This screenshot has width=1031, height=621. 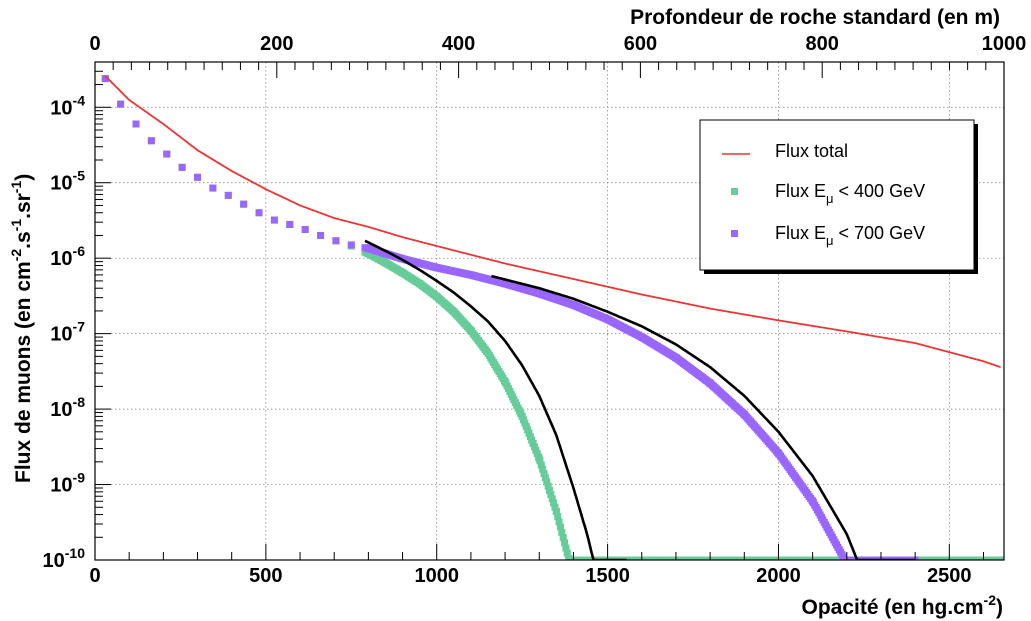 What do you see at coordinates (94, 44) in the screenshot?
I see `top-tick-label: 0` at bounding box center [94, 44].